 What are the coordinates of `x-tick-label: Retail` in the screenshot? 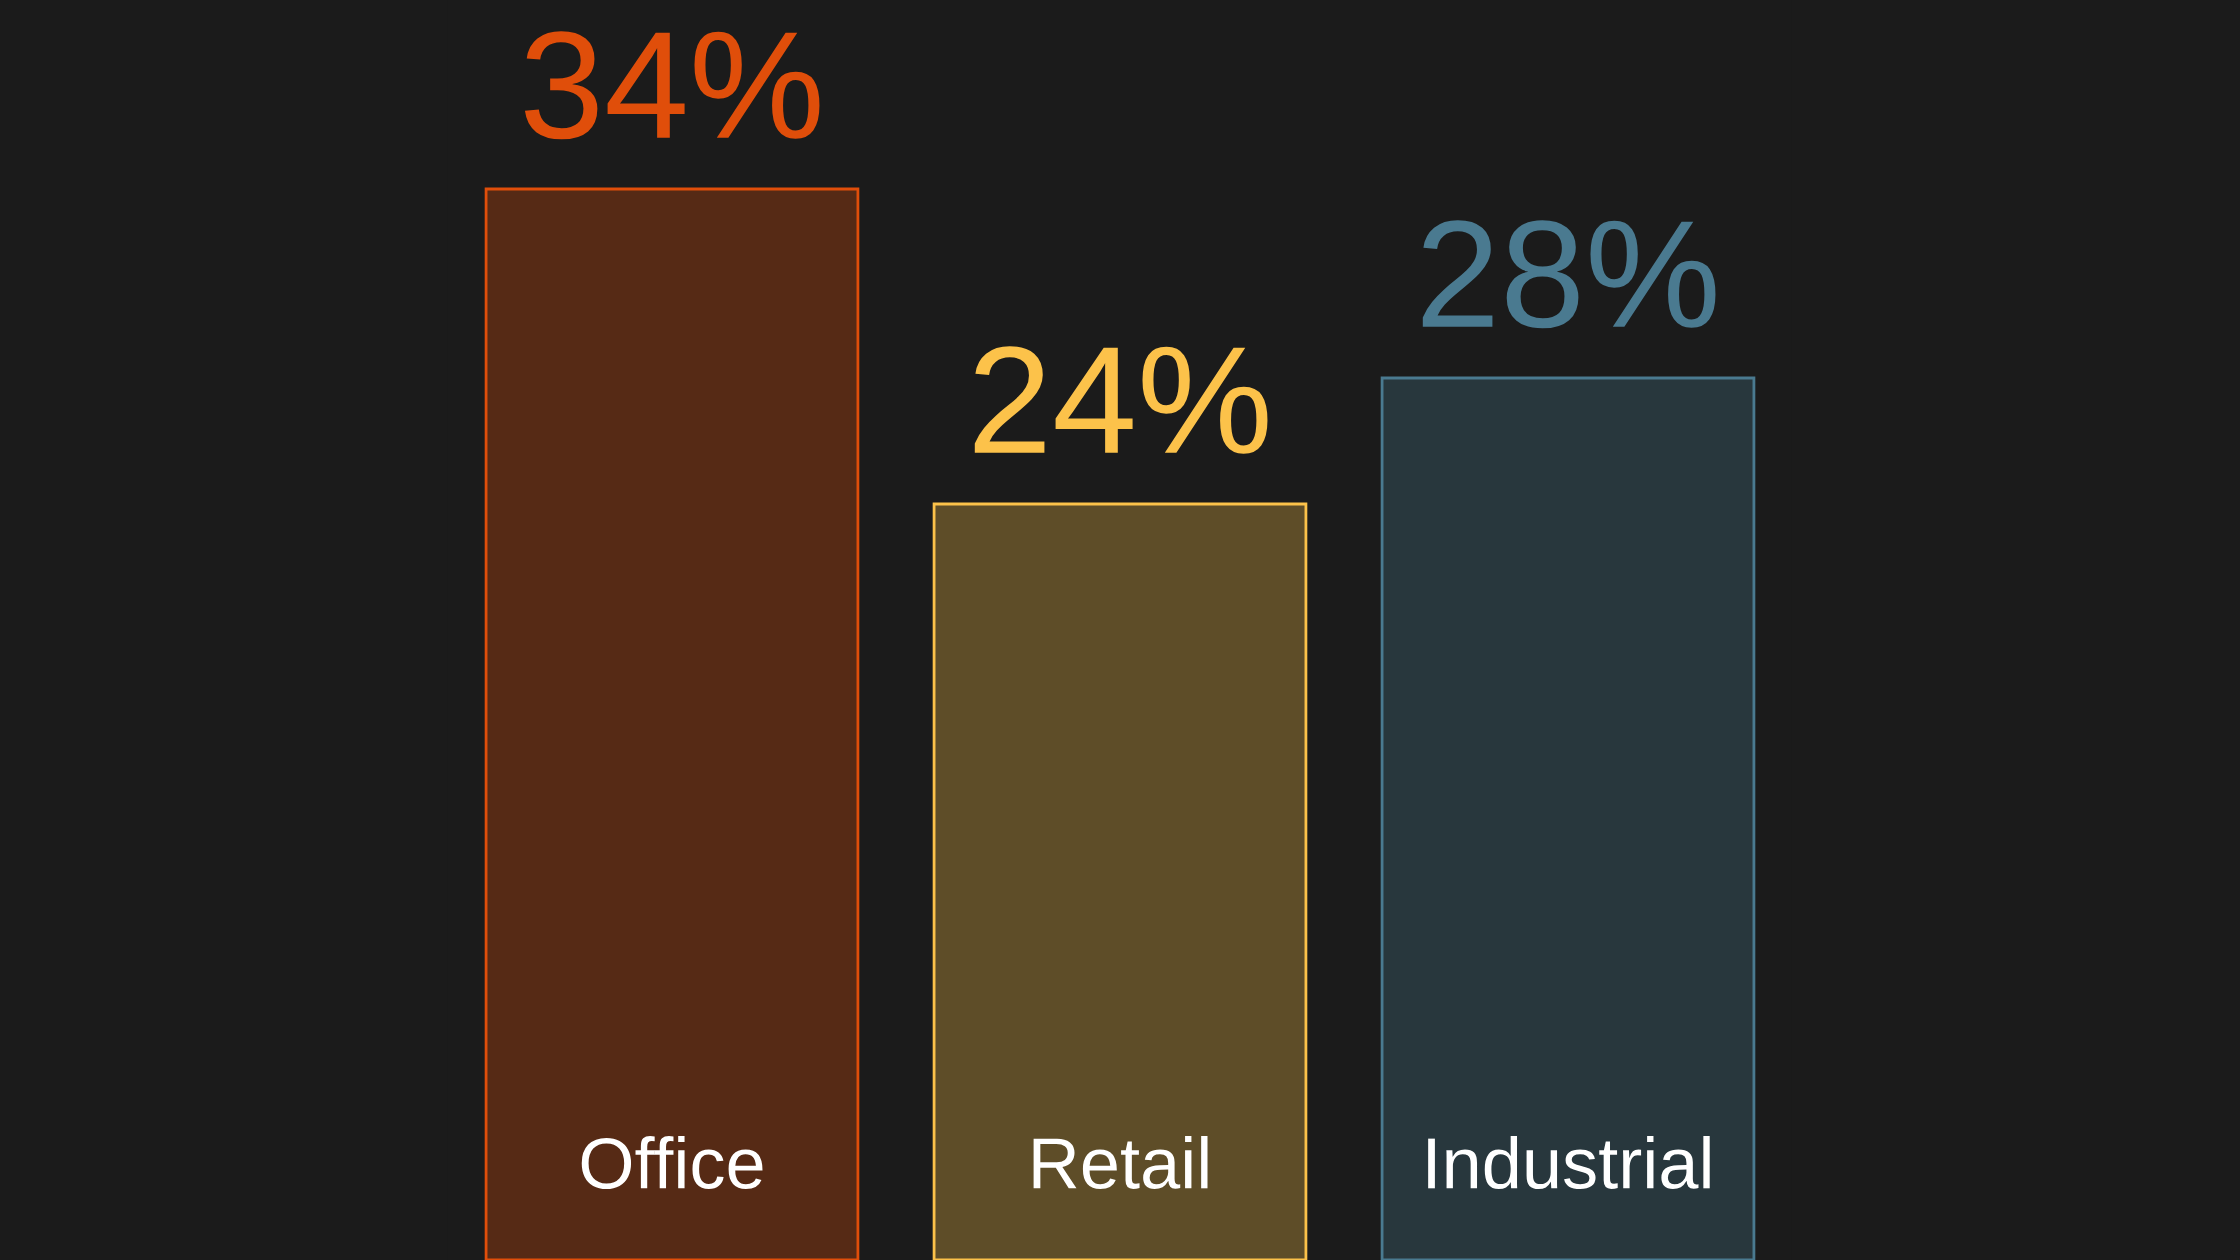 It's located at (1120, 1162).